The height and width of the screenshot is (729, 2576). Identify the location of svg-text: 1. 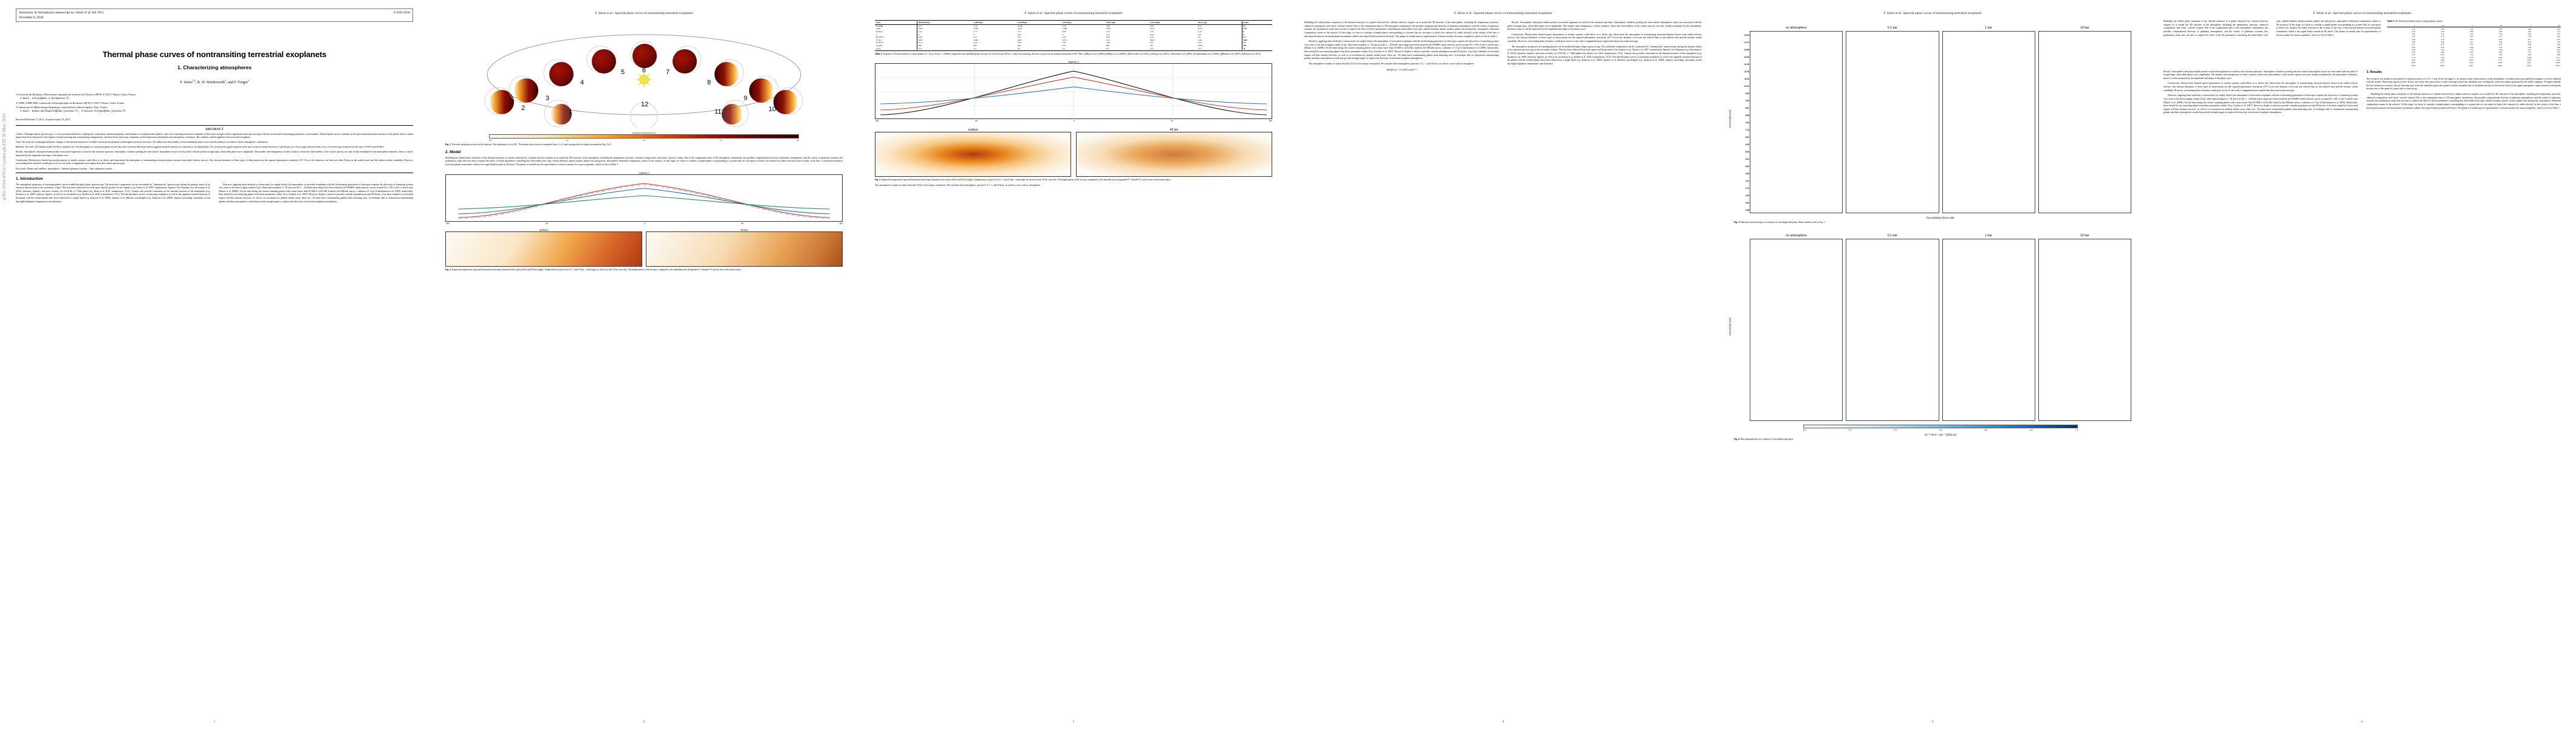
(570, 111).